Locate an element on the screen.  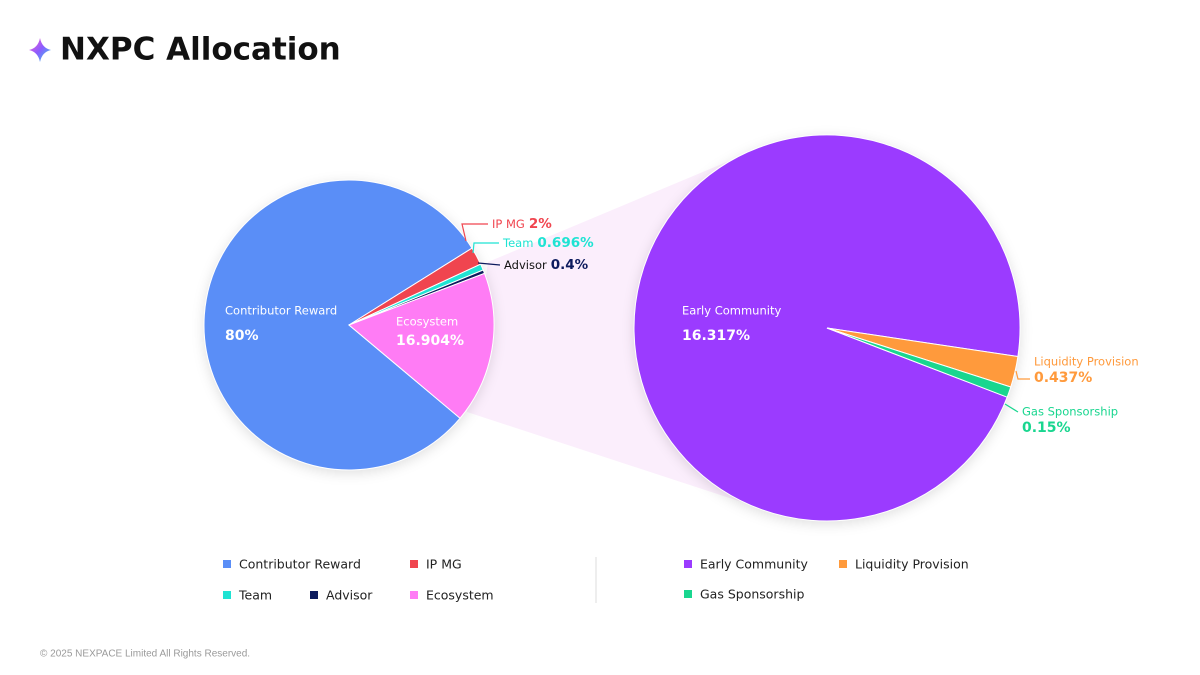
slice-name: Contributor Reward is located at coordinates (281, 311).